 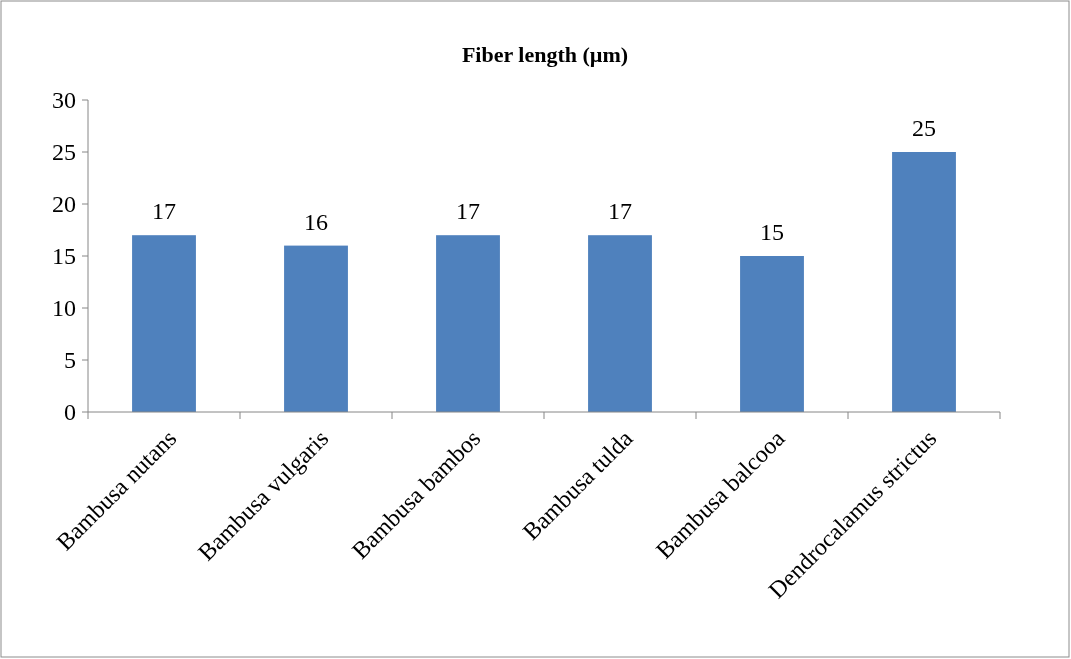 What do you see at coordinates (64, 152) in the screenshot?
I see `y-tick-label: 25` at bounding box center [64, 152].